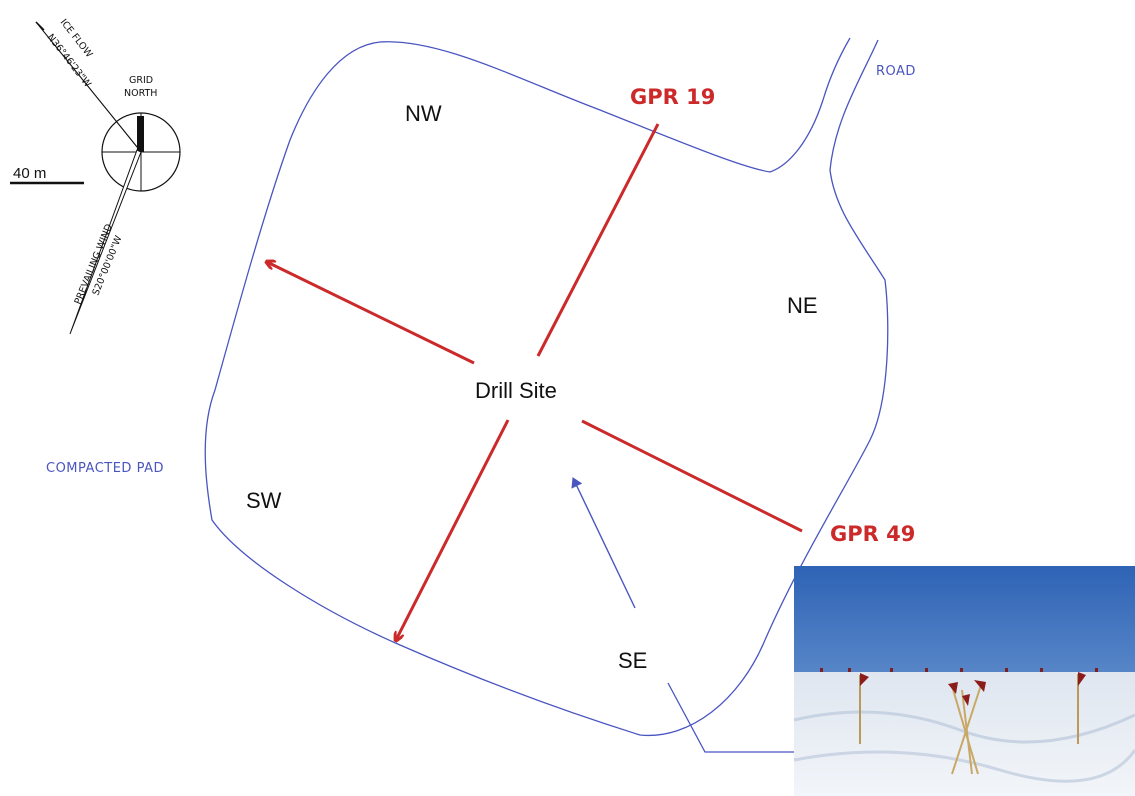 This screenshot has height=796, width=1135. What do you see at coordinates (29, 173) in the screenshot?
I see `scale-bar-label: 40 m` at bounding box center [29, 173].